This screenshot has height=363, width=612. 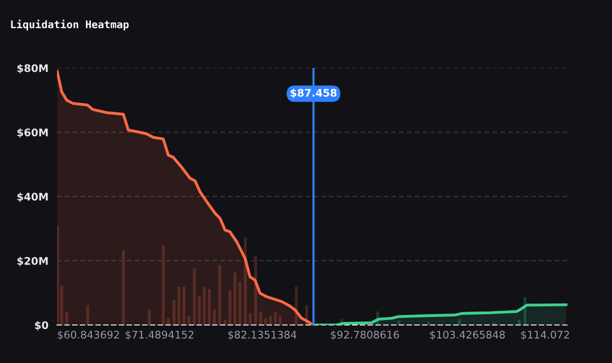 What do you see at coordinates (545, 335) in the screenshot?
I see `x-tick-label: $114.072` at bounding box center [545, 335].